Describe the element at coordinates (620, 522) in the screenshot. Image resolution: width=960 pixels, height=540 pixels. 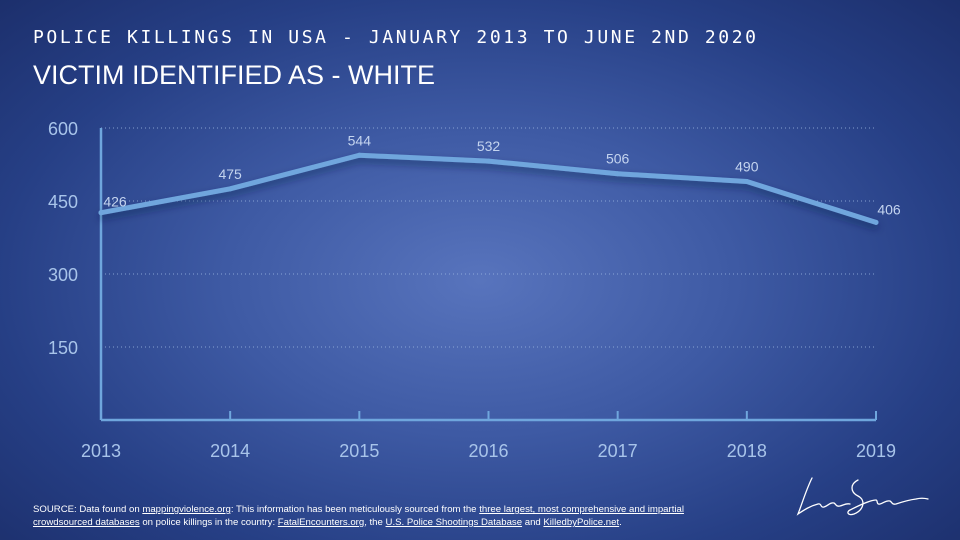
I see `source-text-6: .` at that location.